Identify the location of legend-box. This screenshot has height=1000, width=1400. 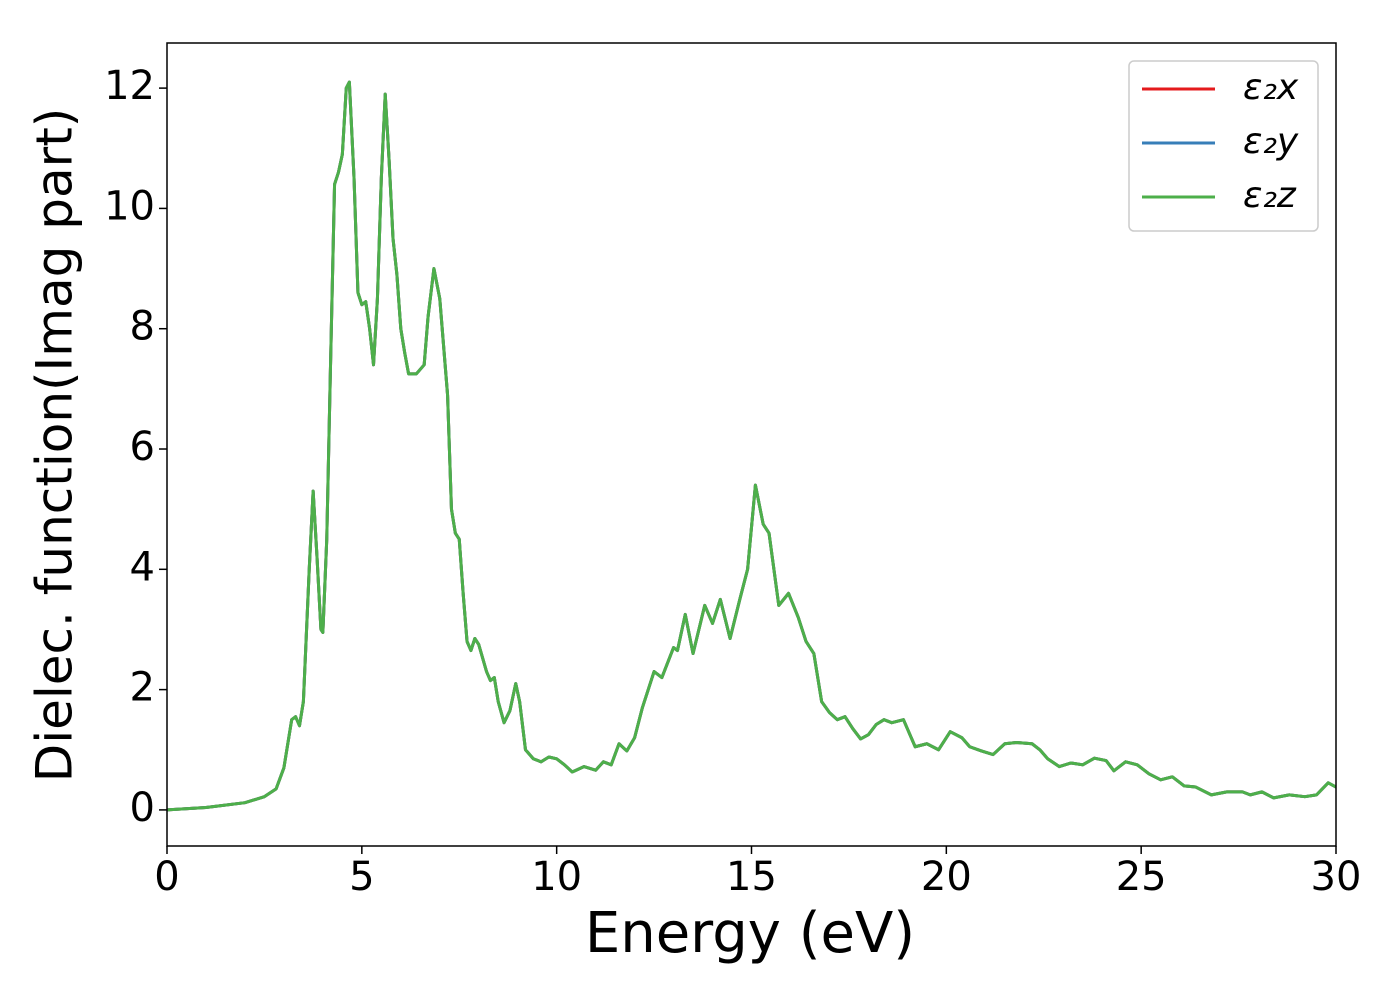
(1223, 146).